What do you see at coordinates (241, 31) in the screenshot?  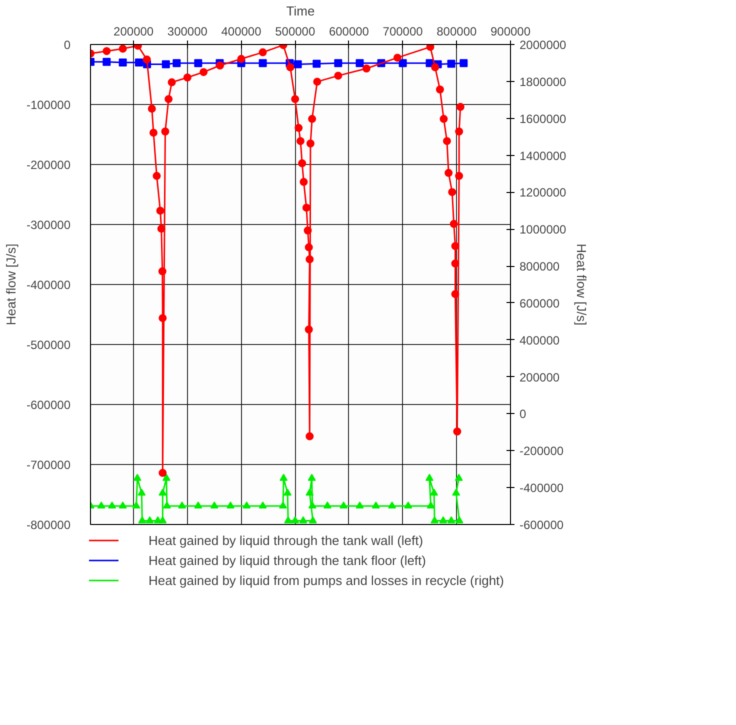 I see `x-tick-label: 400000` at bounding box center [241, 31].